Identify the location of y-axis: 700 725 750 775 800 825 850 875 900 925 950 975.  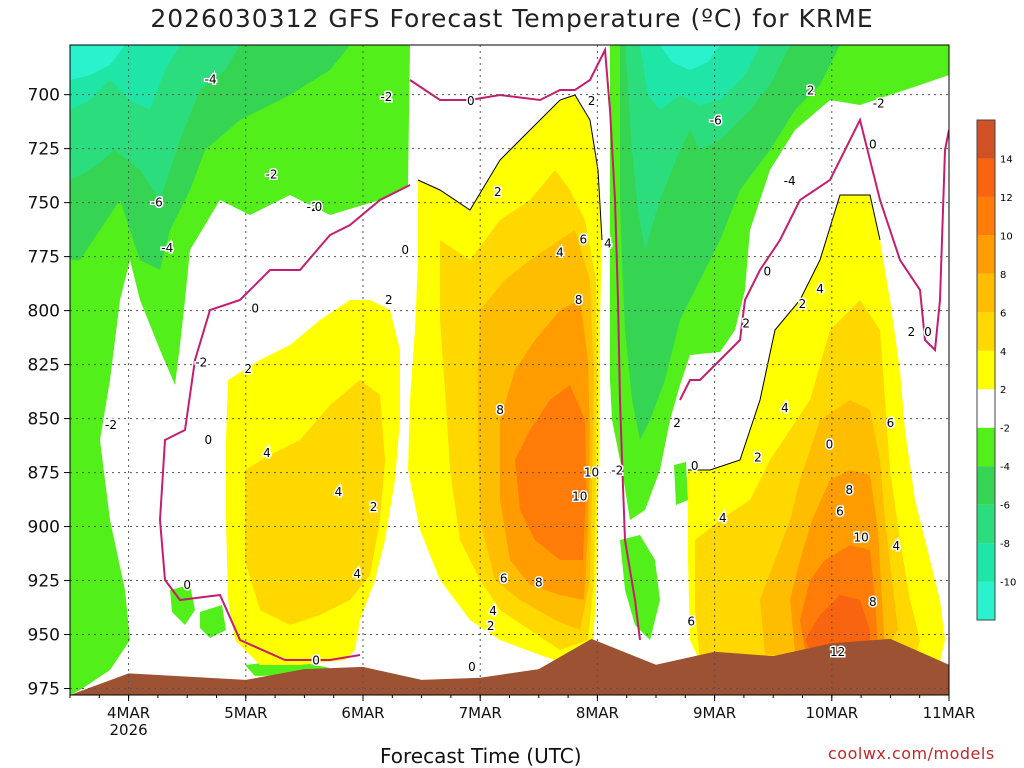
(49, 393).